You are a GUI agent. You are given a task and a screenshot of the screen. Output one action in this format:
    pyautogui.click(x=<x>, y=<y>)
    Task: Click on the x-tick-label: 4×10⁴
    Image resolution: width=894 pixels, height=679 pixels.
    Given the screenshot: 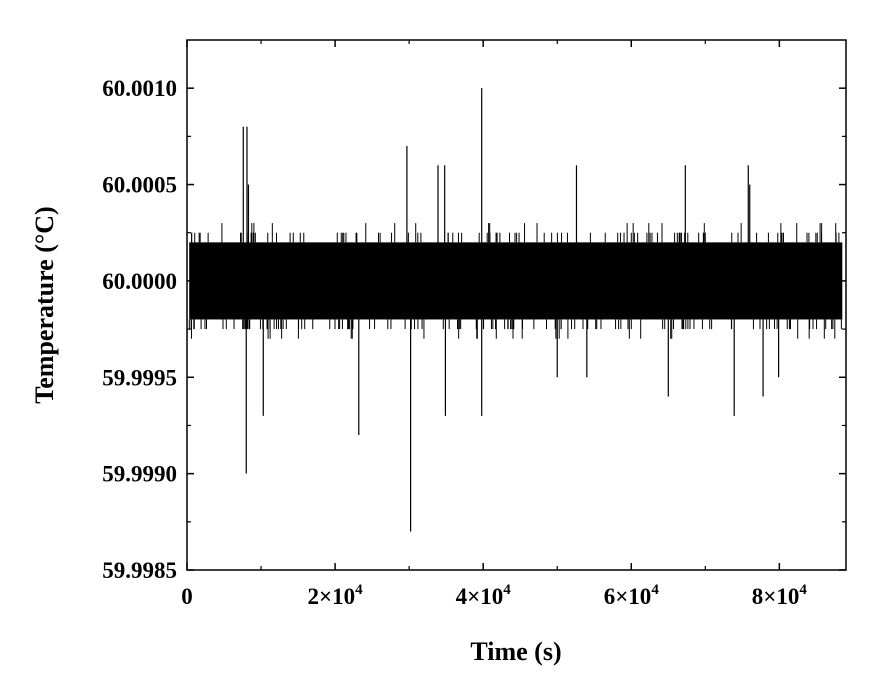 What is the action you would take?
    pyautogui.click(x=484, y=595)
    